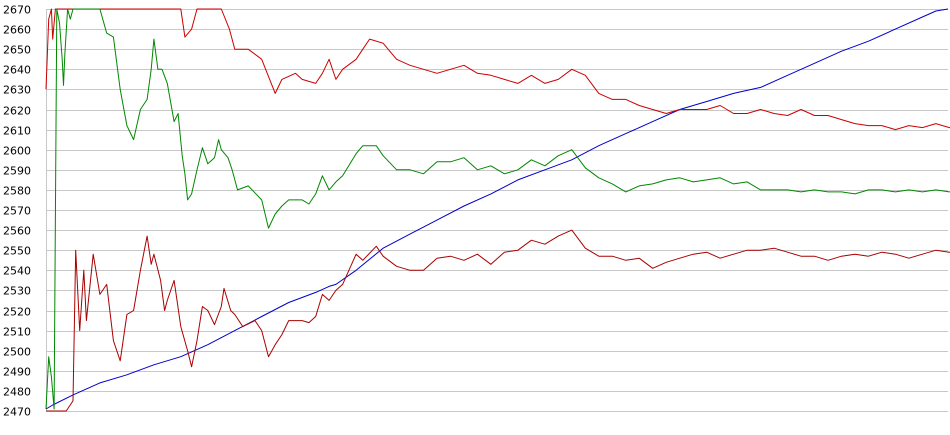 Image resolution: width=950 pixels, height=435 pixels. I want to click on y-tick-label: 2670, so click(17, 10).